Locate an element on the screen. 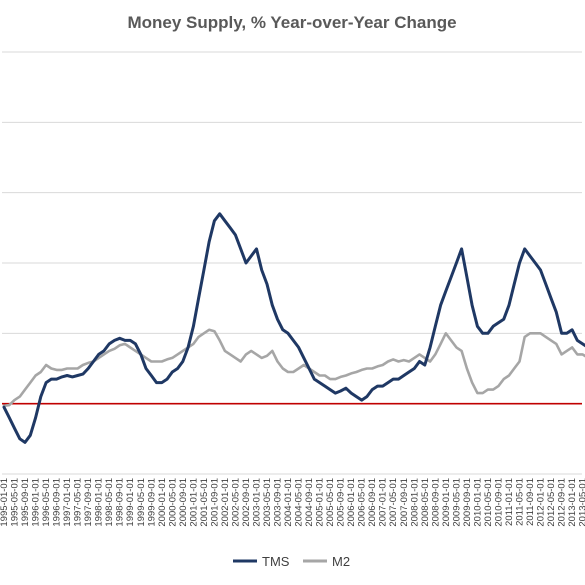 The width and height of the screenshot is (585, 585). x-tick-label: 1997-01-01 is located at coordinates (67, 502).